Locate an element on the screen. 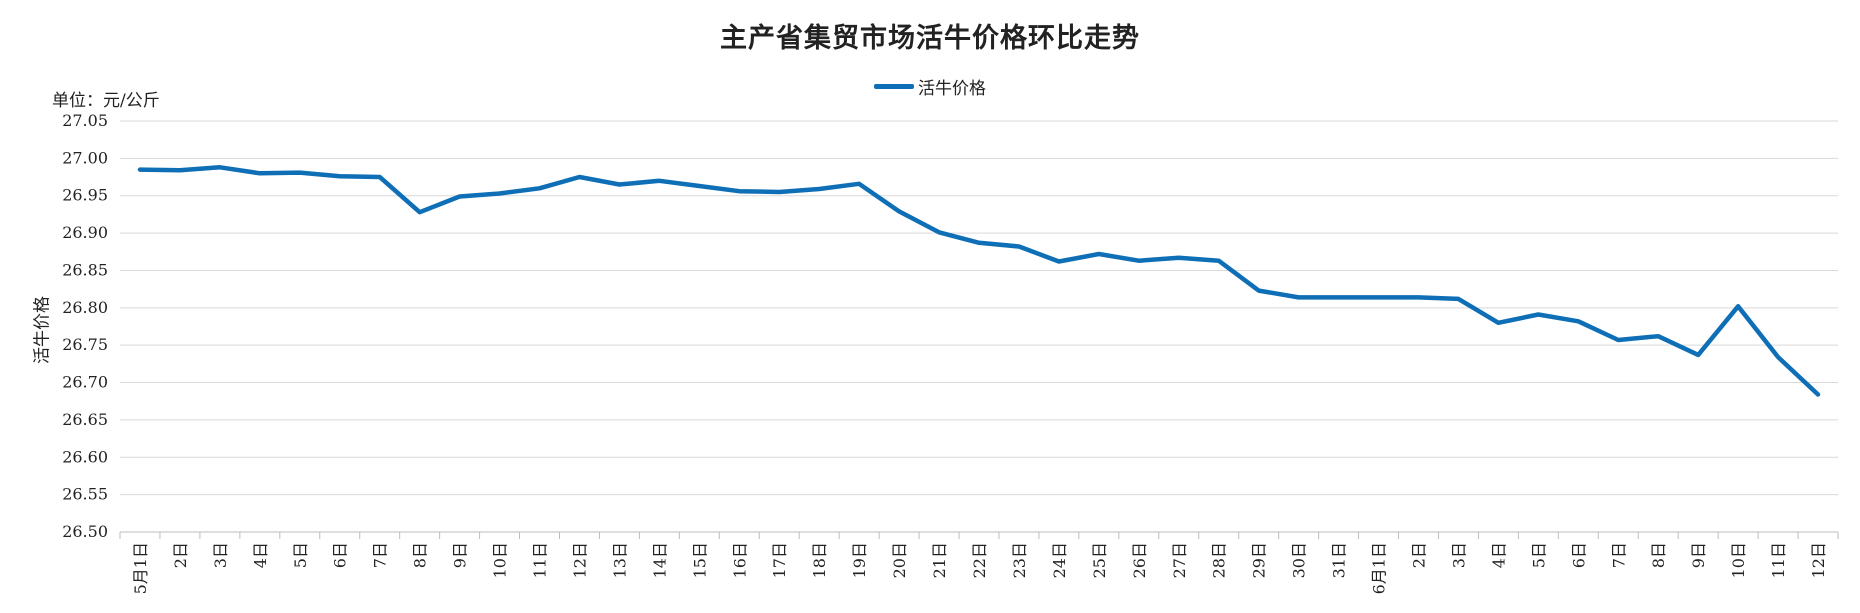  x-tick-label: 24日 is located at coordinates (1059, 560).